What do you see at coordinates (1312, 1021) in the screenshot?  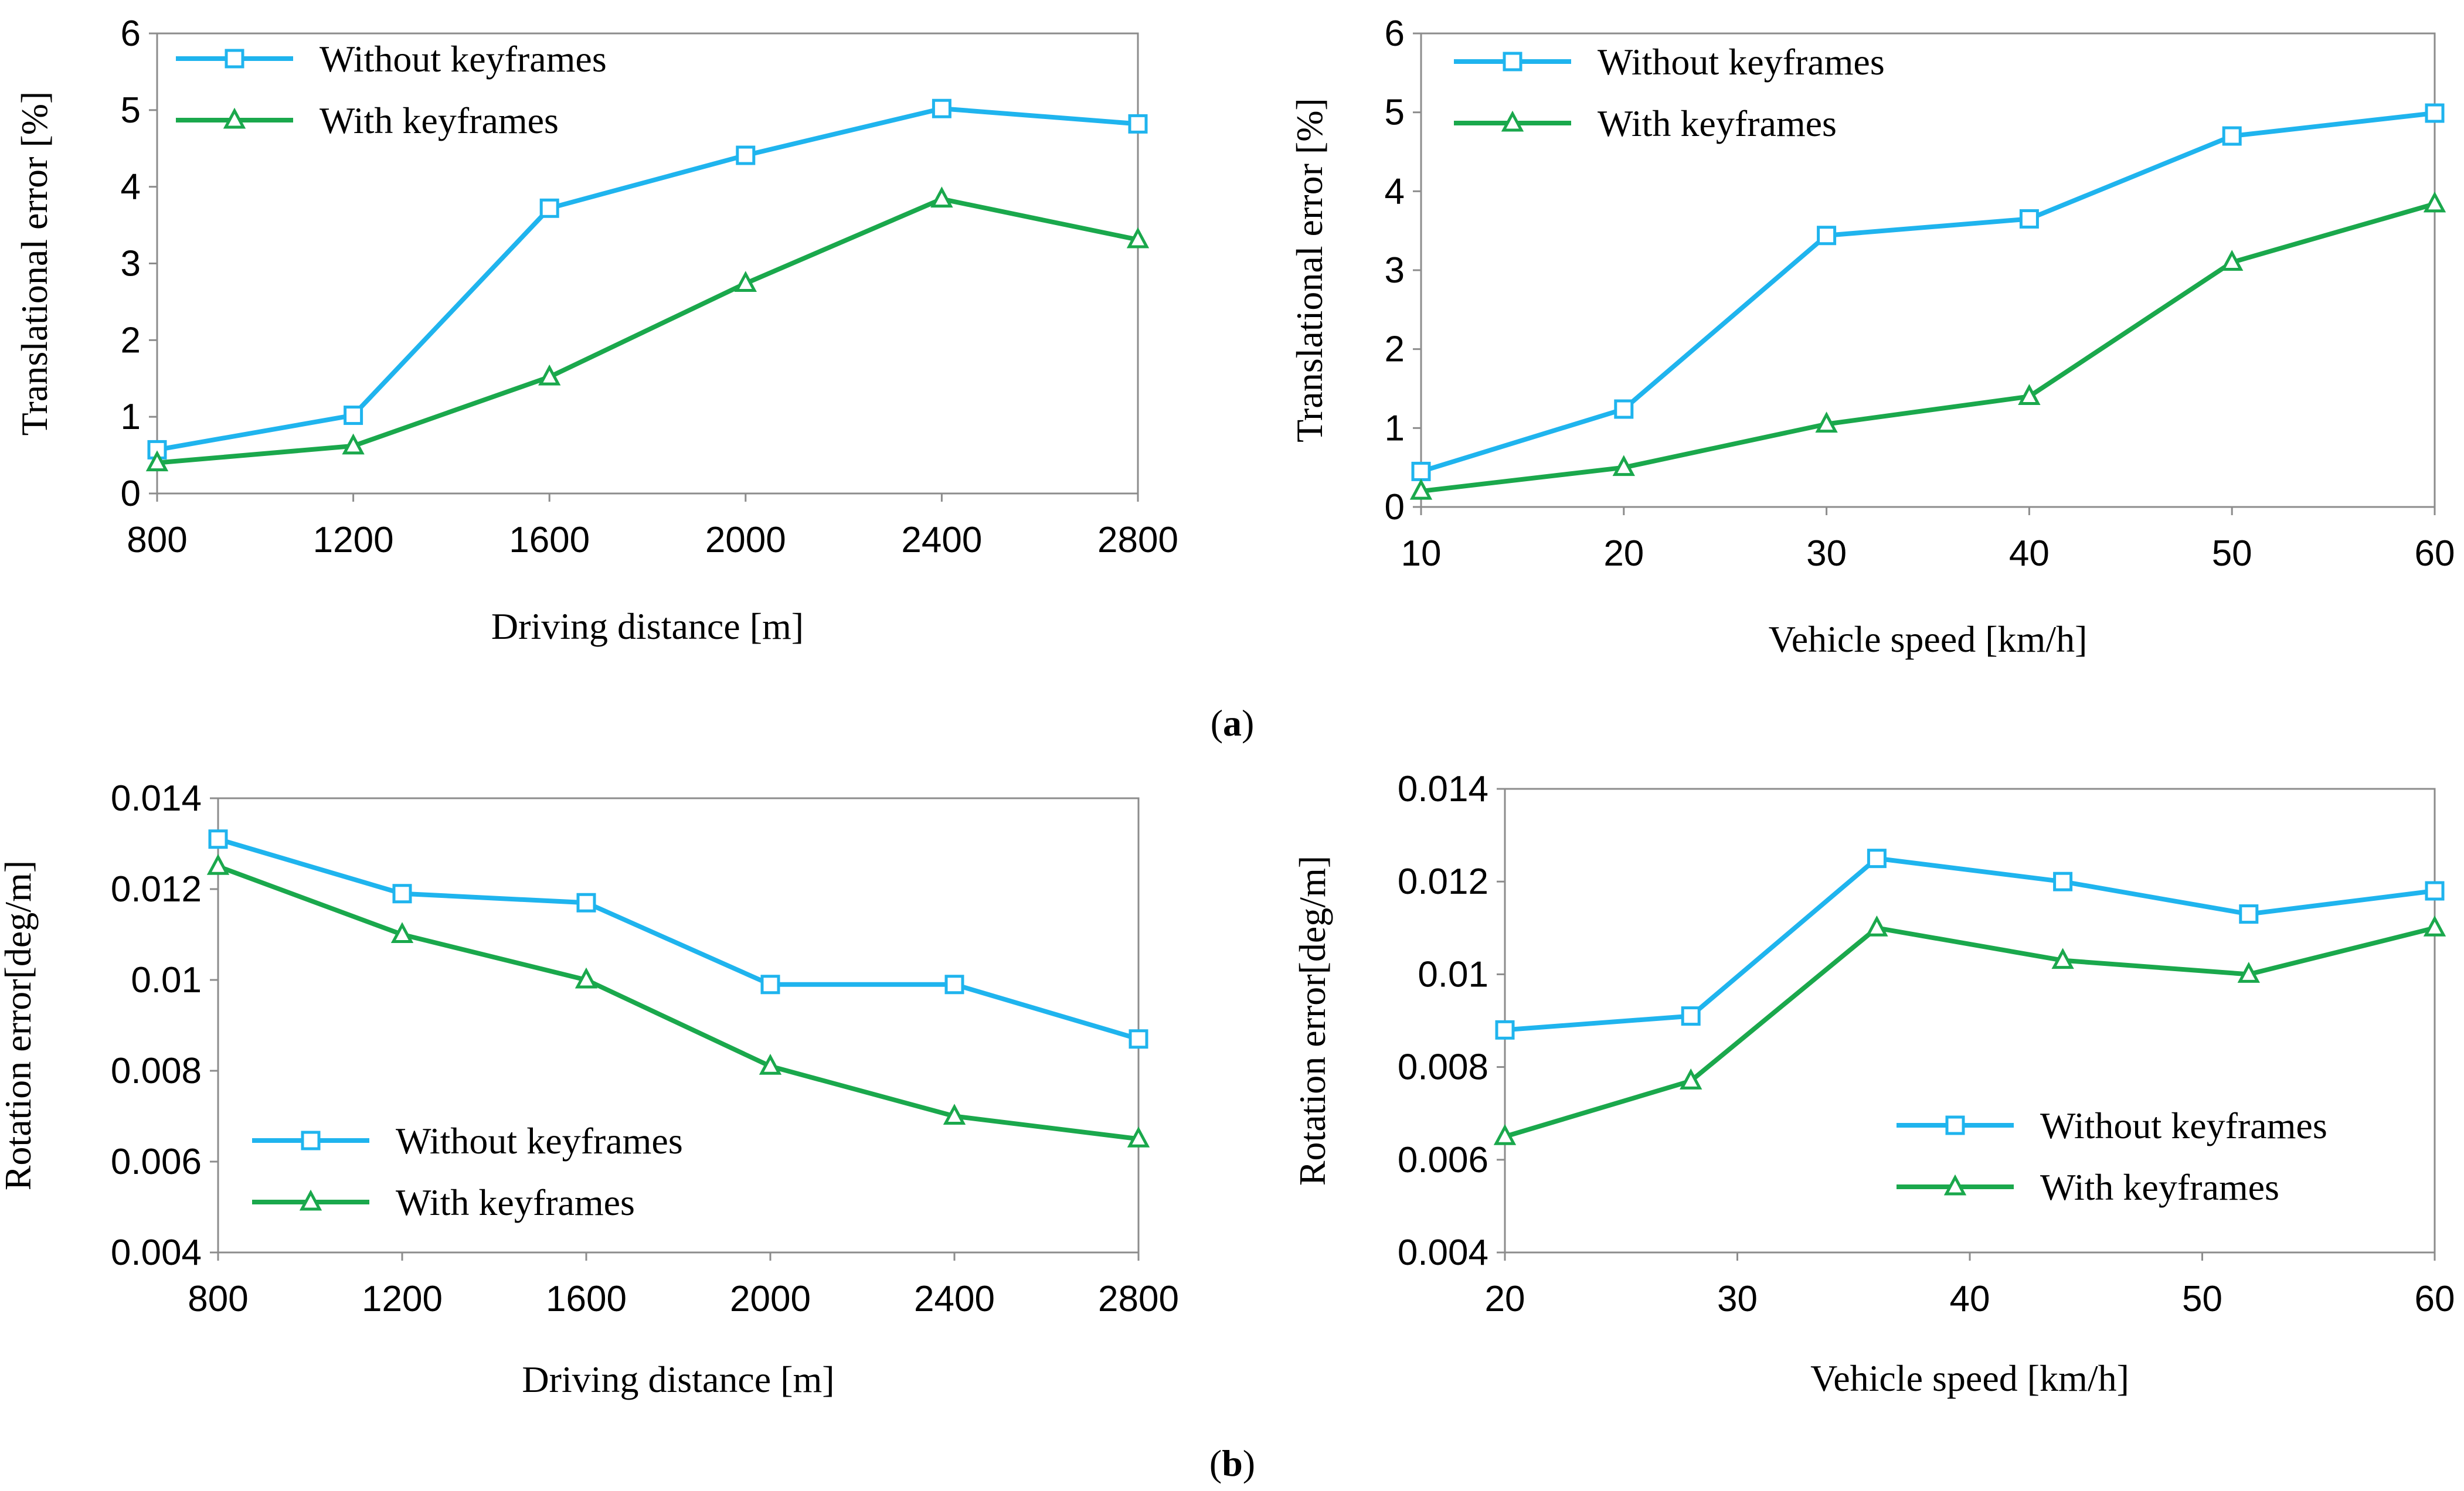 I see `y-axis-title: Rotation error[deg/m]` at bounding box center [1312, 1021].